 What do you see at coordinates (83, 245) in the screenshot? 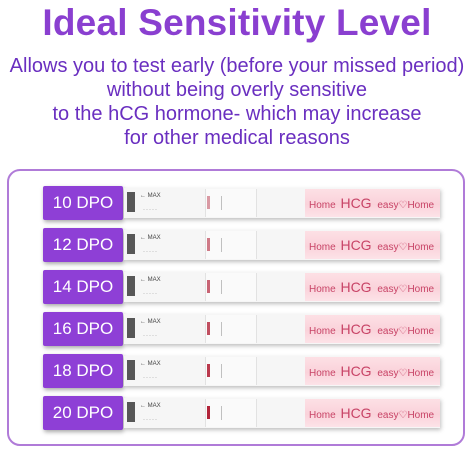
I see `dpo-label: 12 DPO` at bounding box center [83, 245].